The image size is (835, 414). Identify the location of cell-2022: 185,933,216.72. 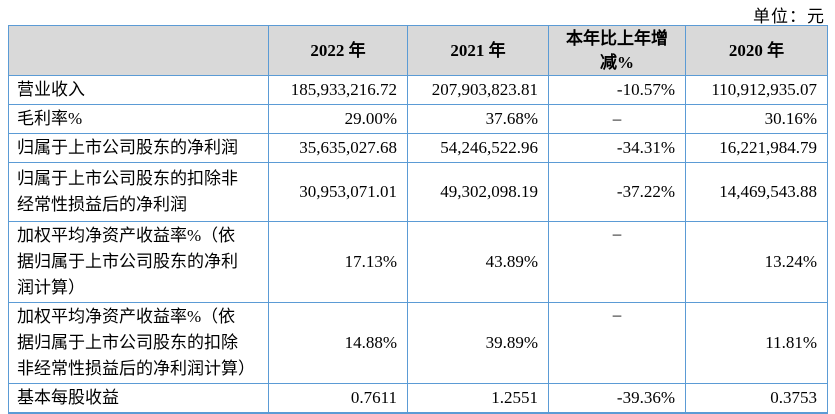
(338, 90).